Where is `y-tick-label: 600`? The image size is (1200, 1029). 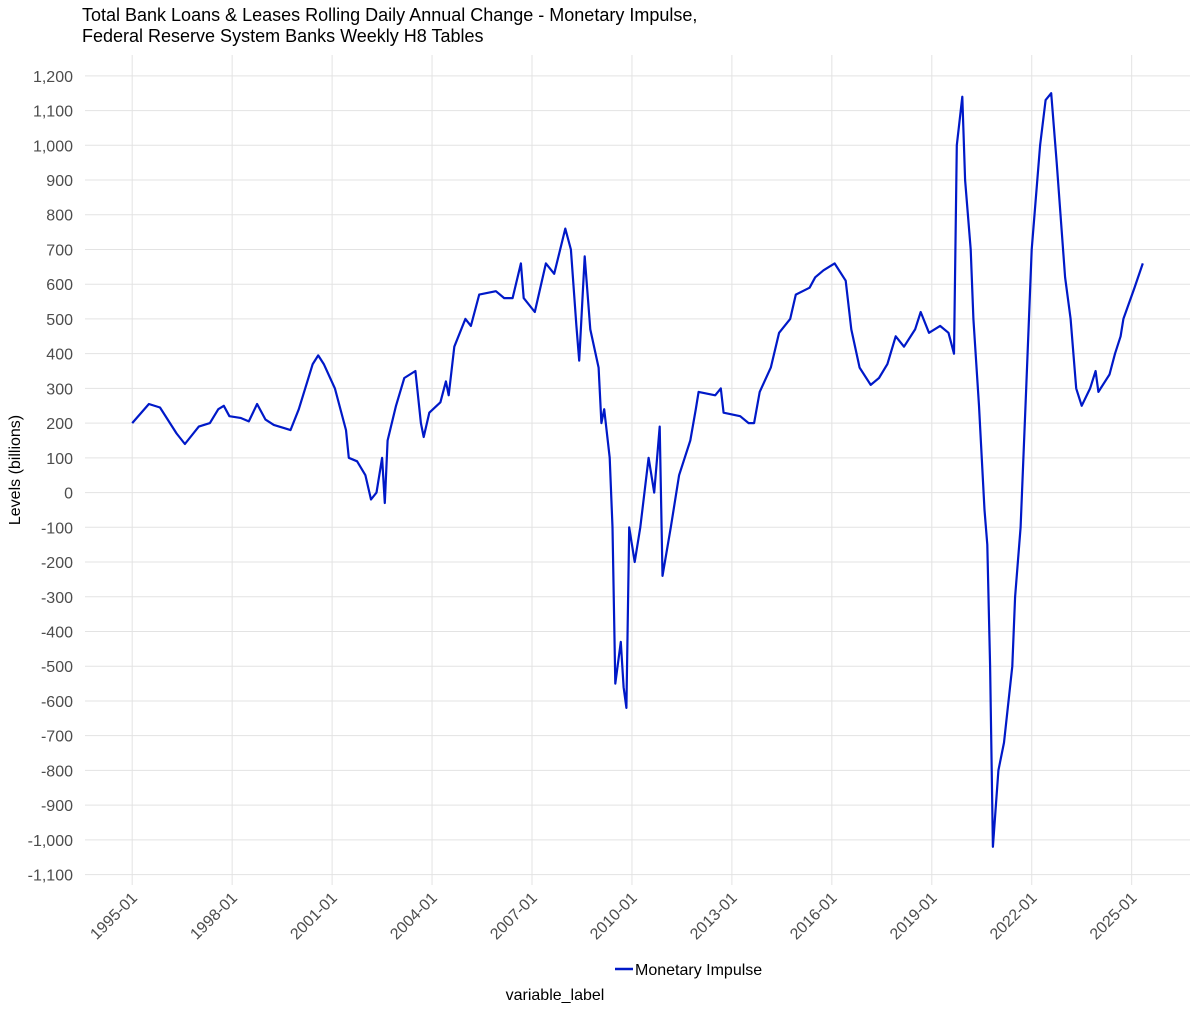
y-tick-label: 600 is located at coordinates (59, 285).